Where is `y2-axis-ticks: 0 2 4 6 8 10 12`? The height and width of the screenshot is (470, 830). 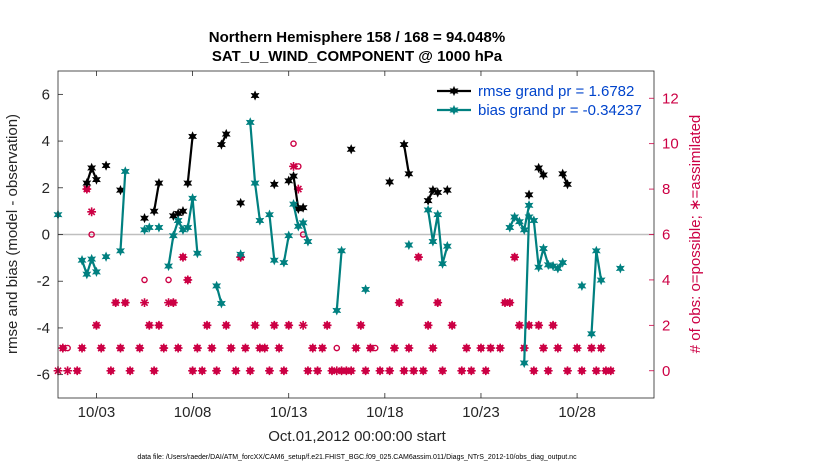
y2-axis-ticks: 0 2 4 6 8 10 12 is located at coordinates (664, 235).